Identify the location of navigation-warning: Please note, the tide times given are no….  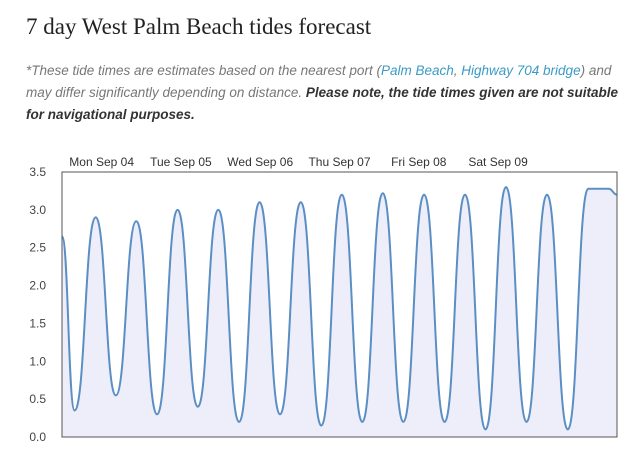
(322, 103).